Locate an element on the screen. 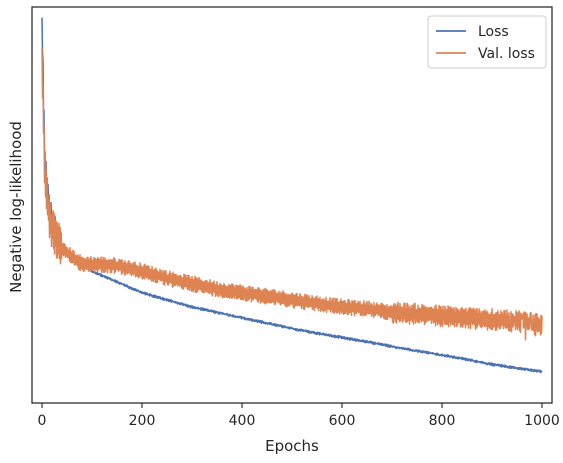 The image size is (563, 463). x-tick-label-400: 400 is located at coordinates (242, 421).